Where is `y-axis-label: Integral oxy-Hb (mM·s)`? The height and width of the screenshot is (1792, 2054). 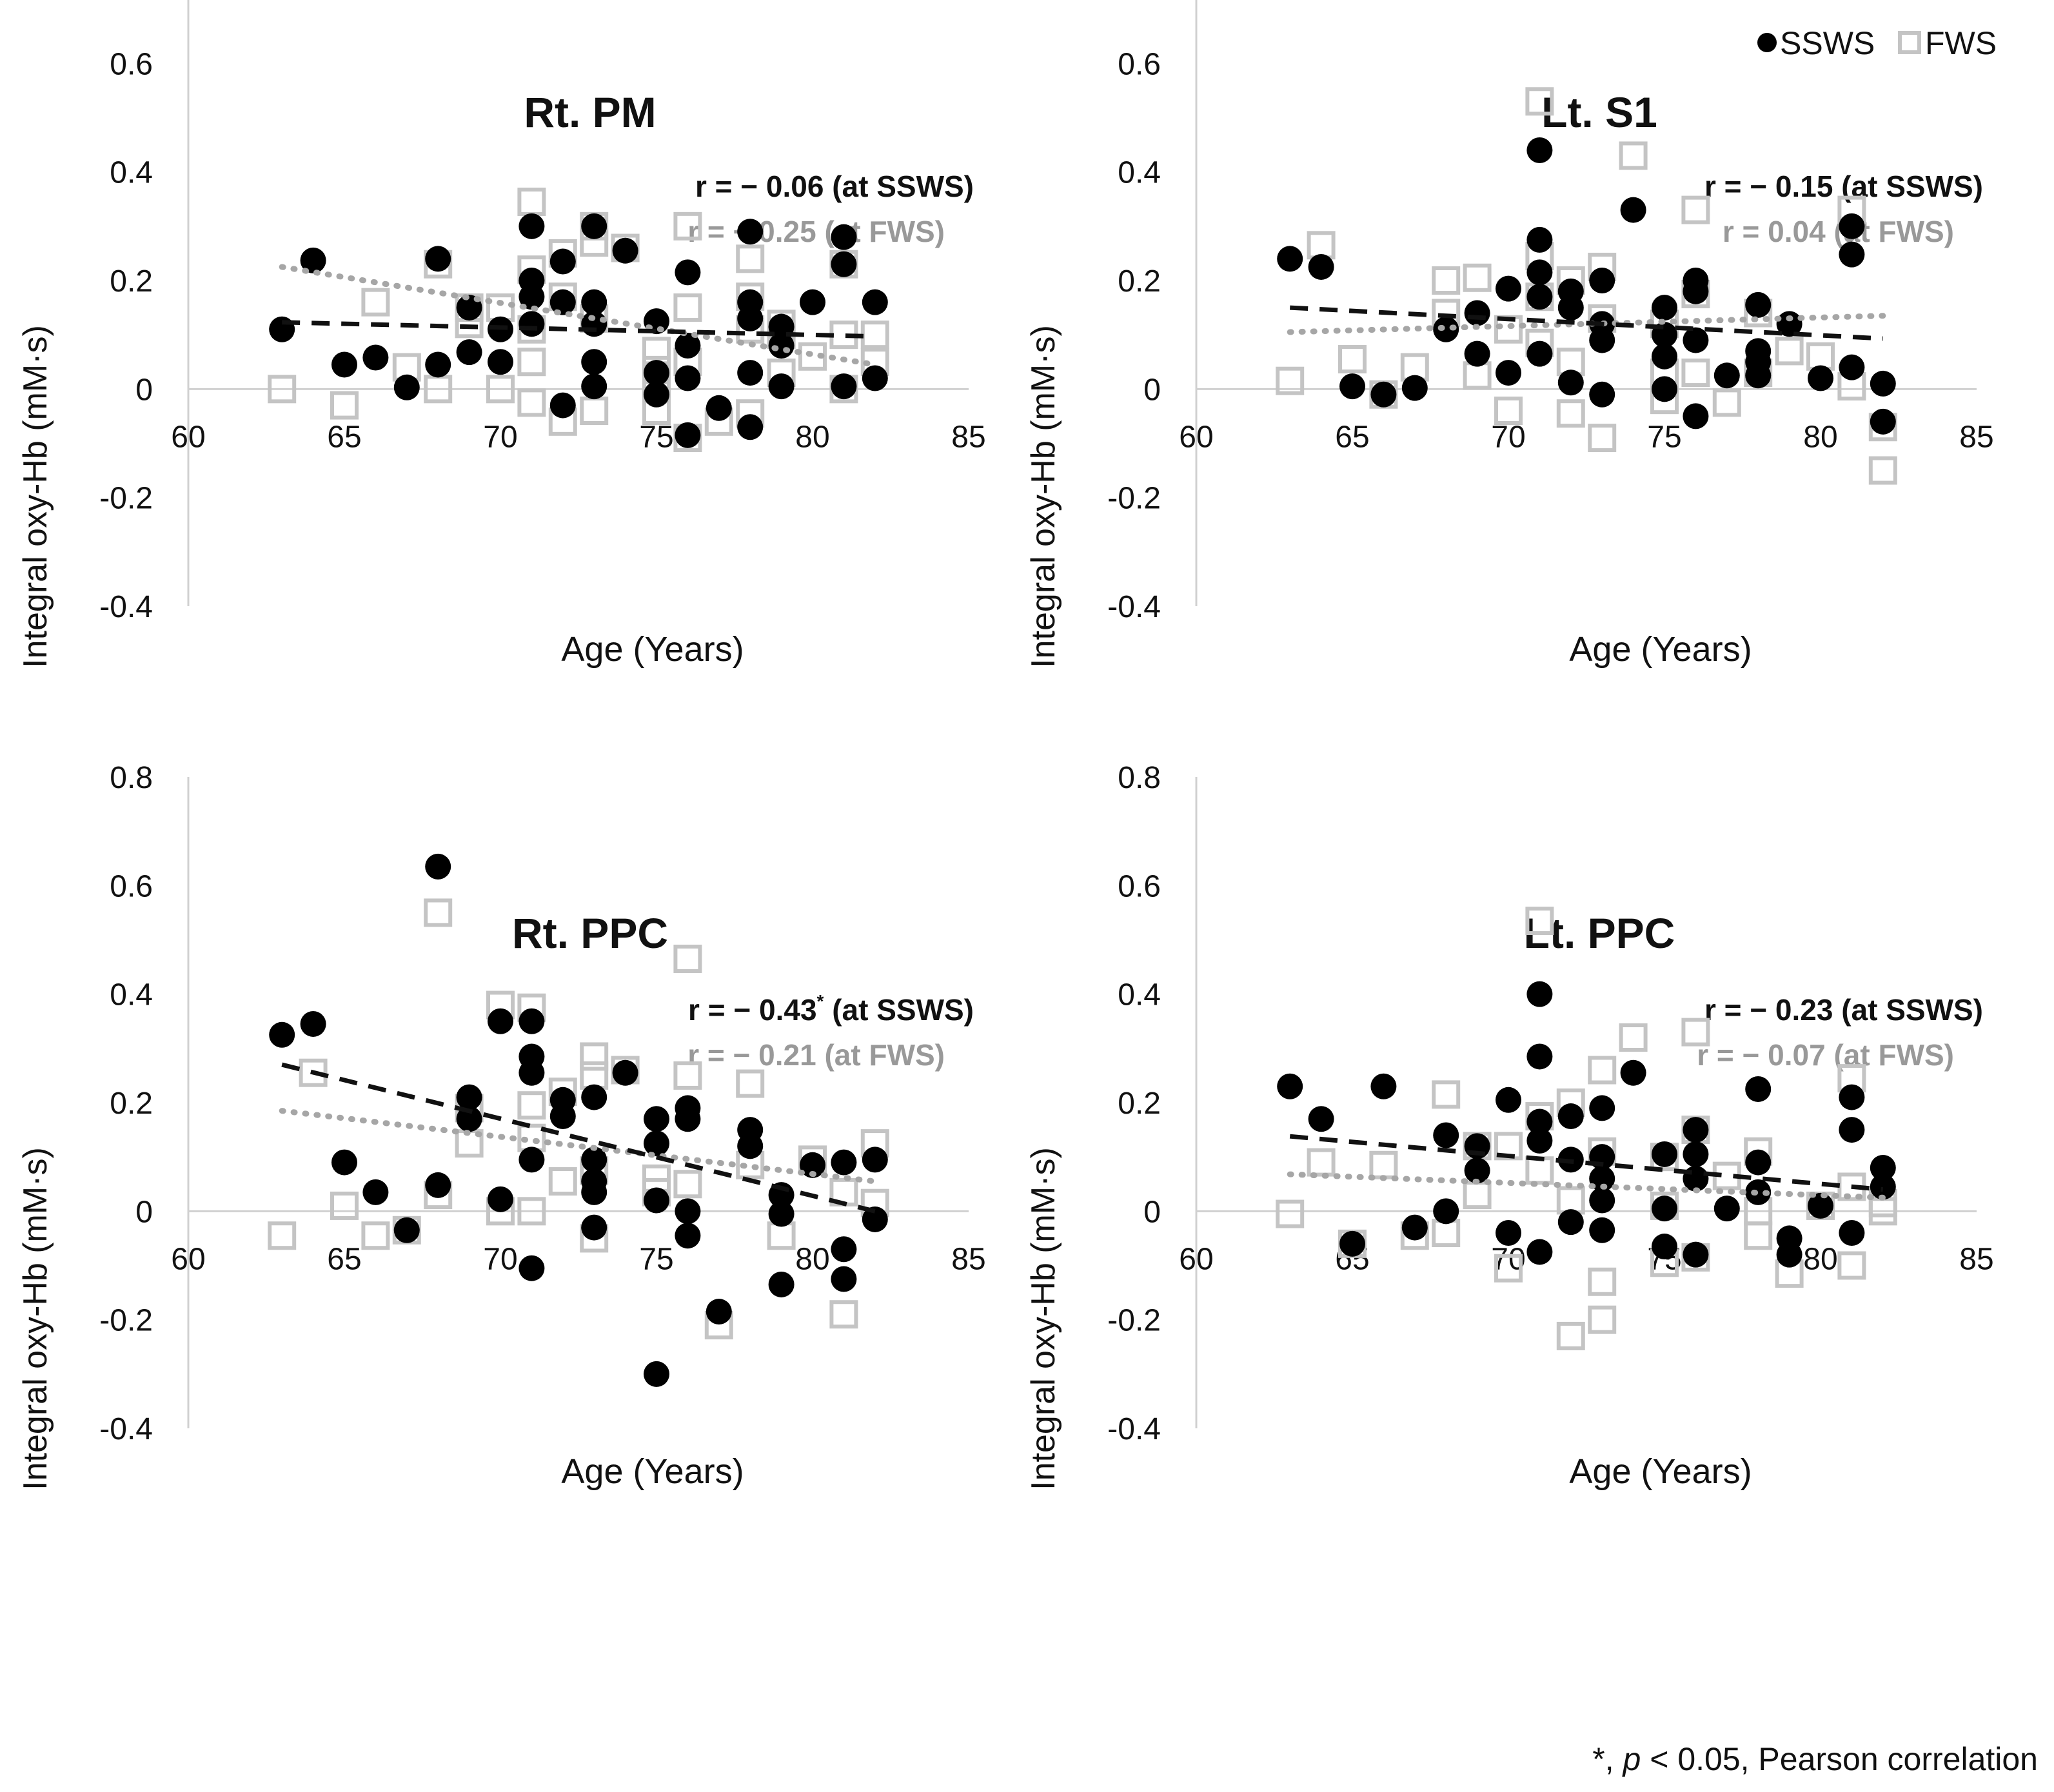 y-axis-label: Integral oxy-Hb (mM·s) is located at coordinates (35, 496).